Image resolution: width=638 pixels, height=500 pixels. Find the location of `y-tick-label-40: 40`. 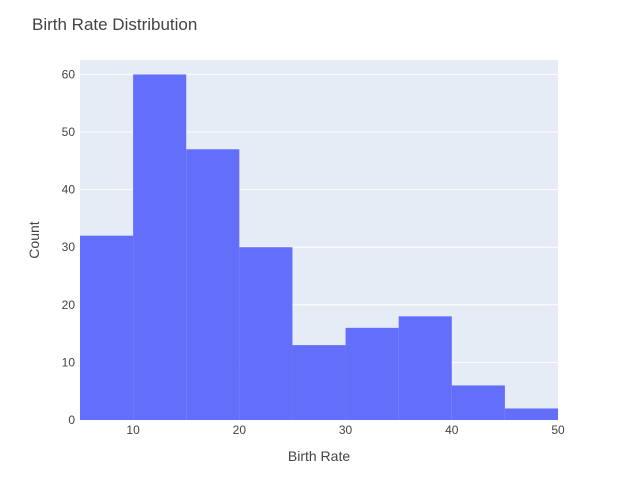

y-tick-label-40: 40 is located at coordinates (69, 190).